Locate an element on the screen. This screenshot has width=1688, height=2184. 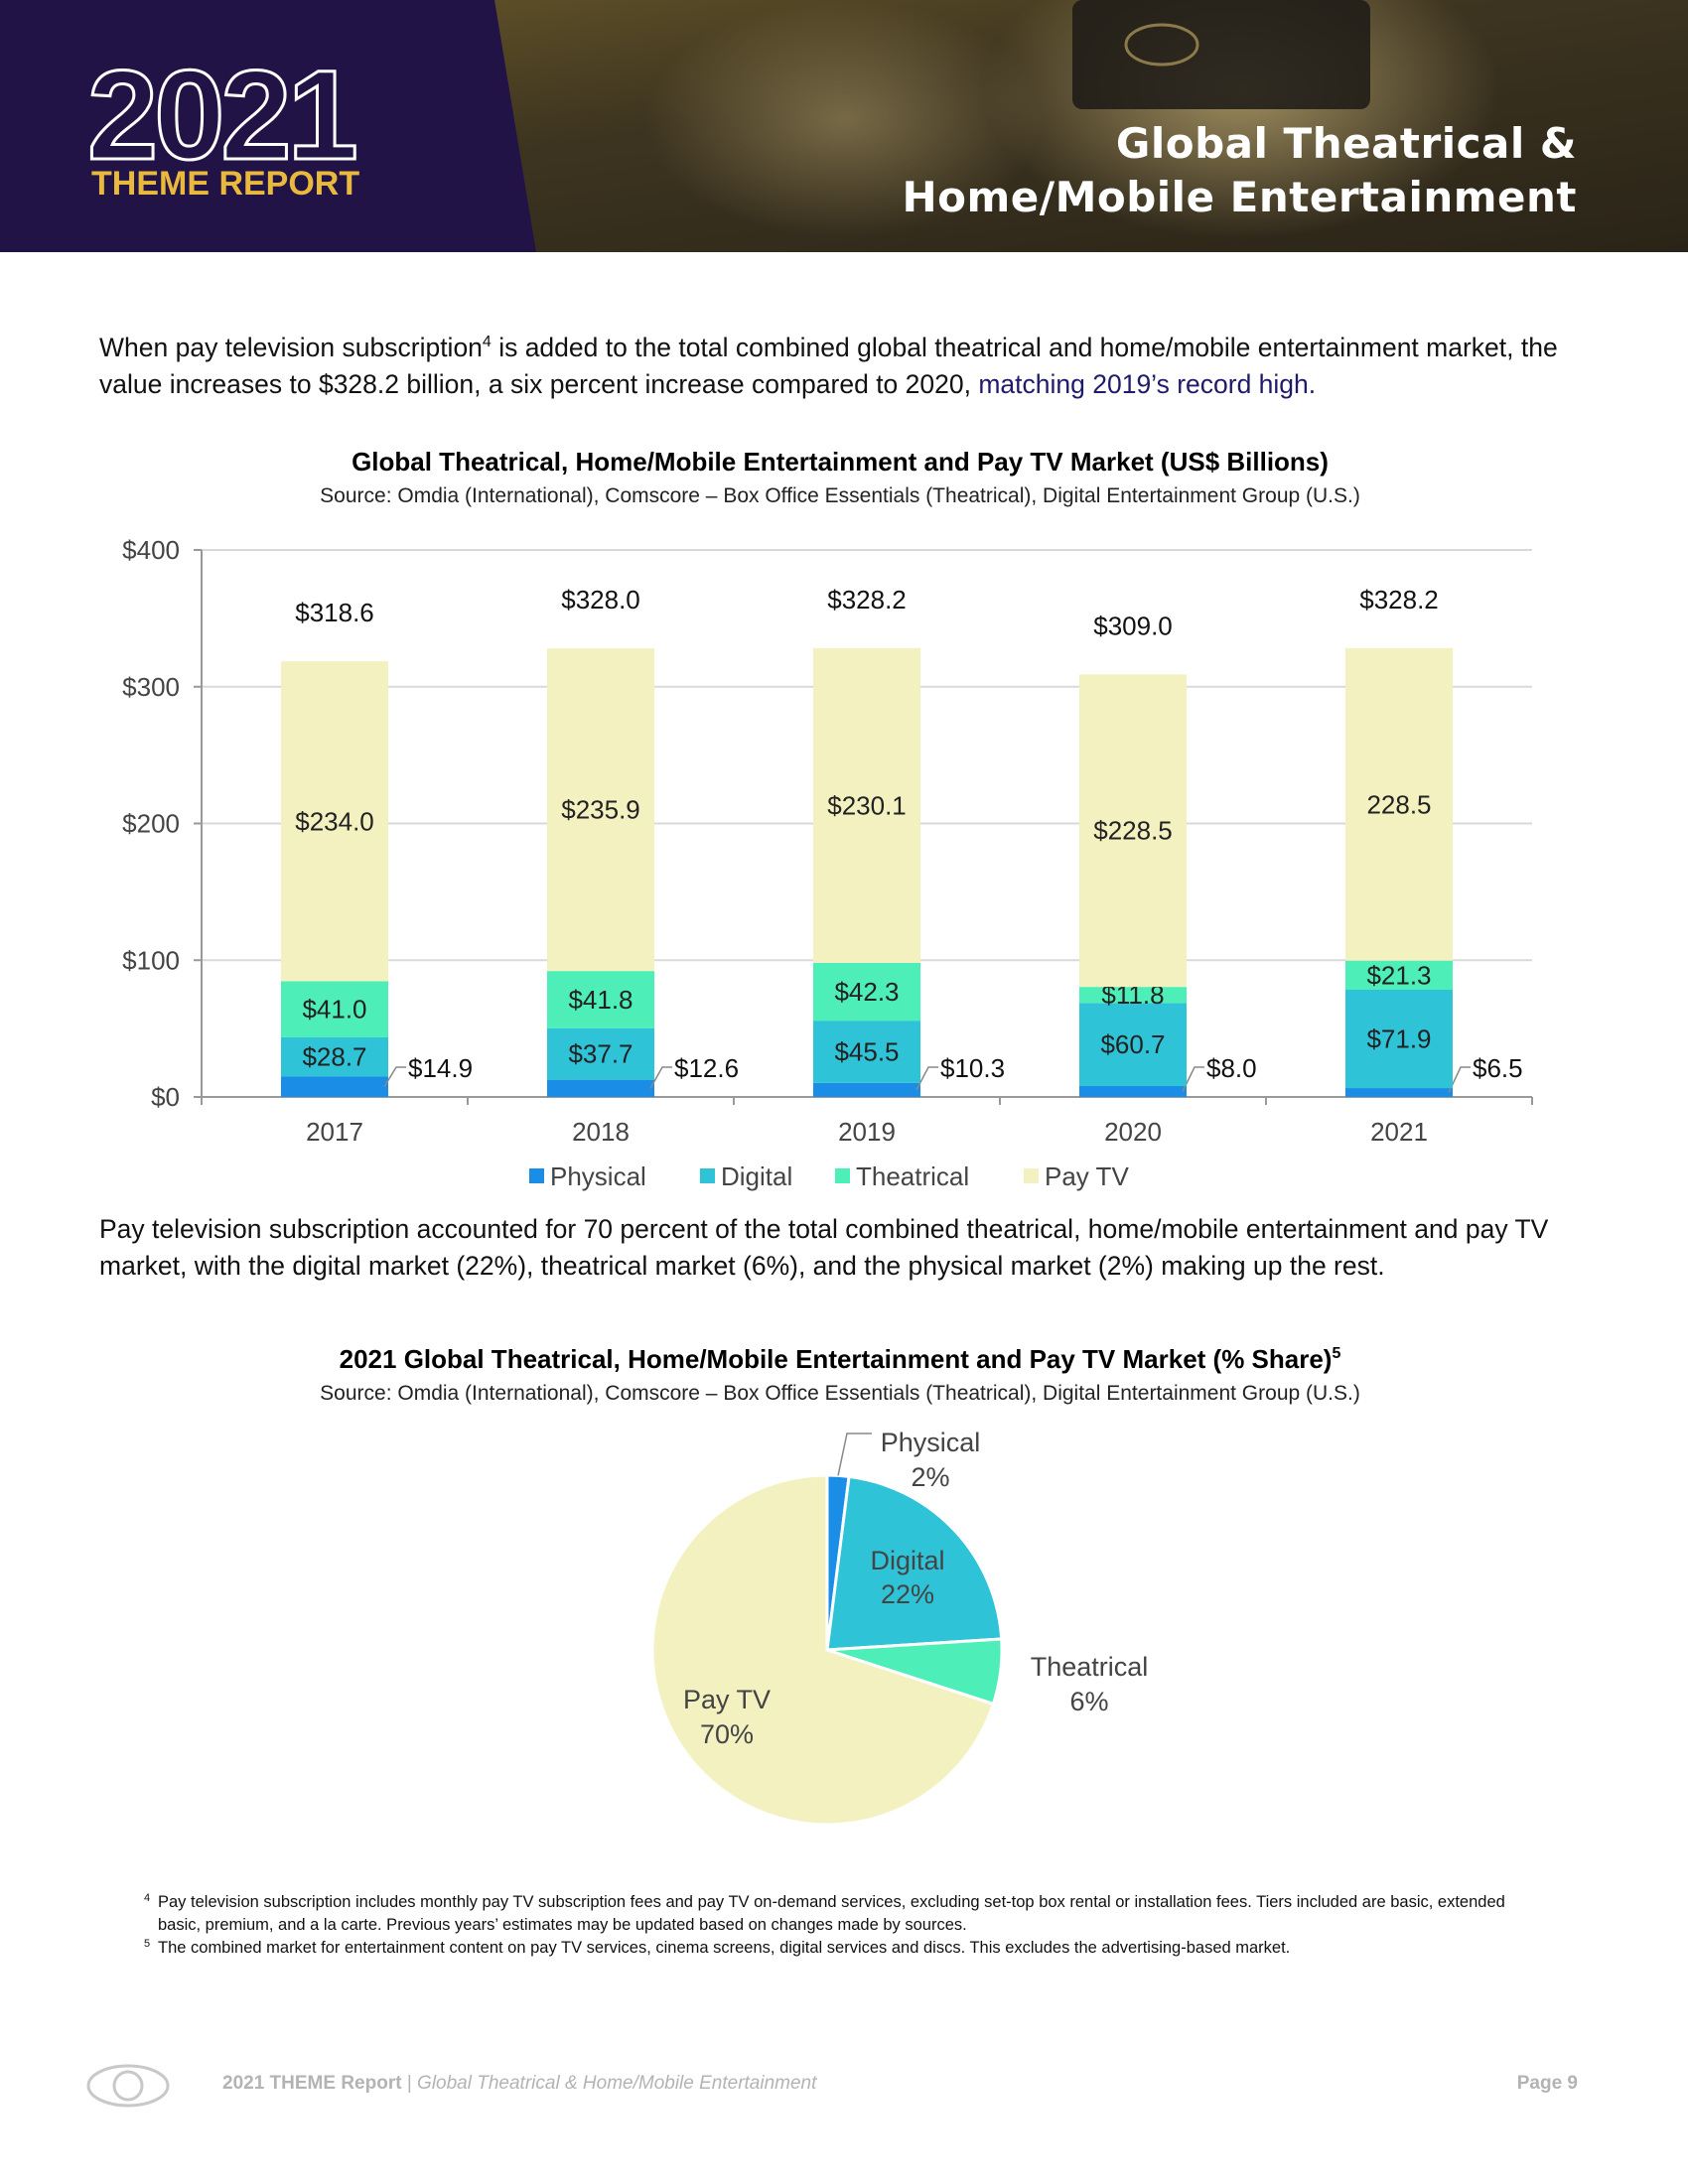
footer-logo is located at coordinates (128, 2086).